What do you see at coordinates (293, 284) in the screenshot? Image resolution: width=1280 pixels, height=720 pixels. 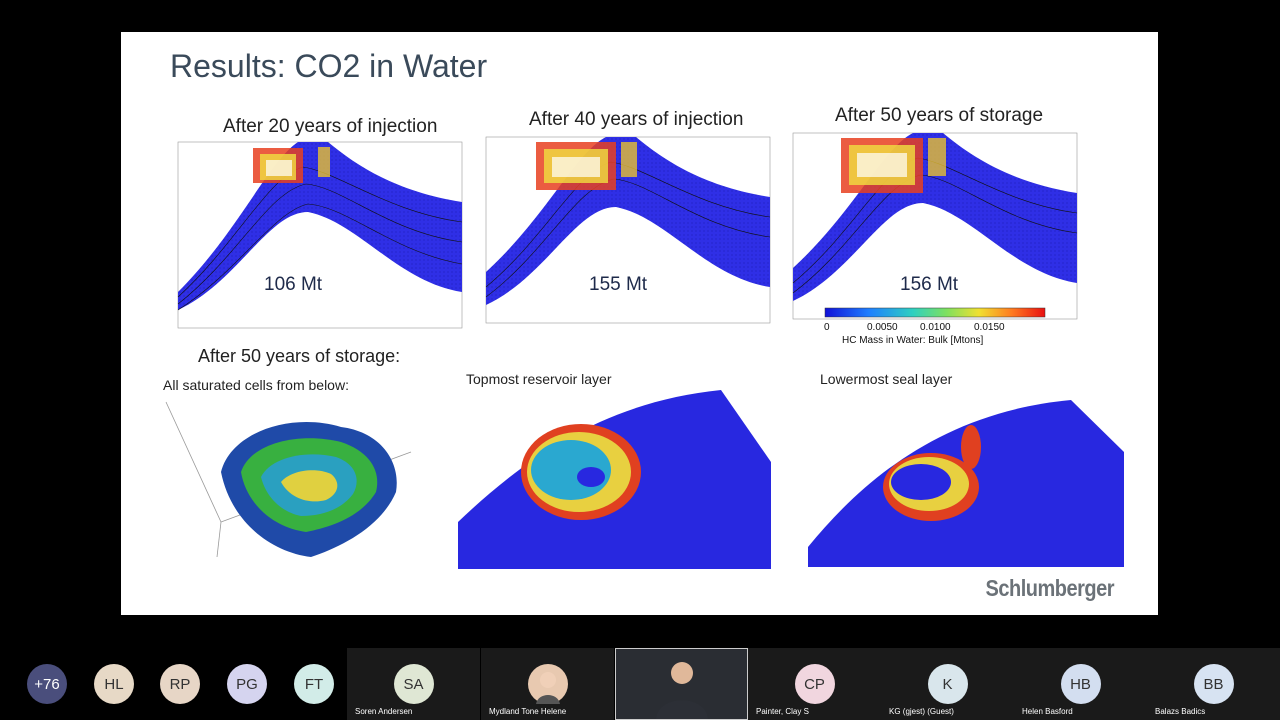 I see `panel-1-mass: 106 Mt` at bounding box center [293, 284].